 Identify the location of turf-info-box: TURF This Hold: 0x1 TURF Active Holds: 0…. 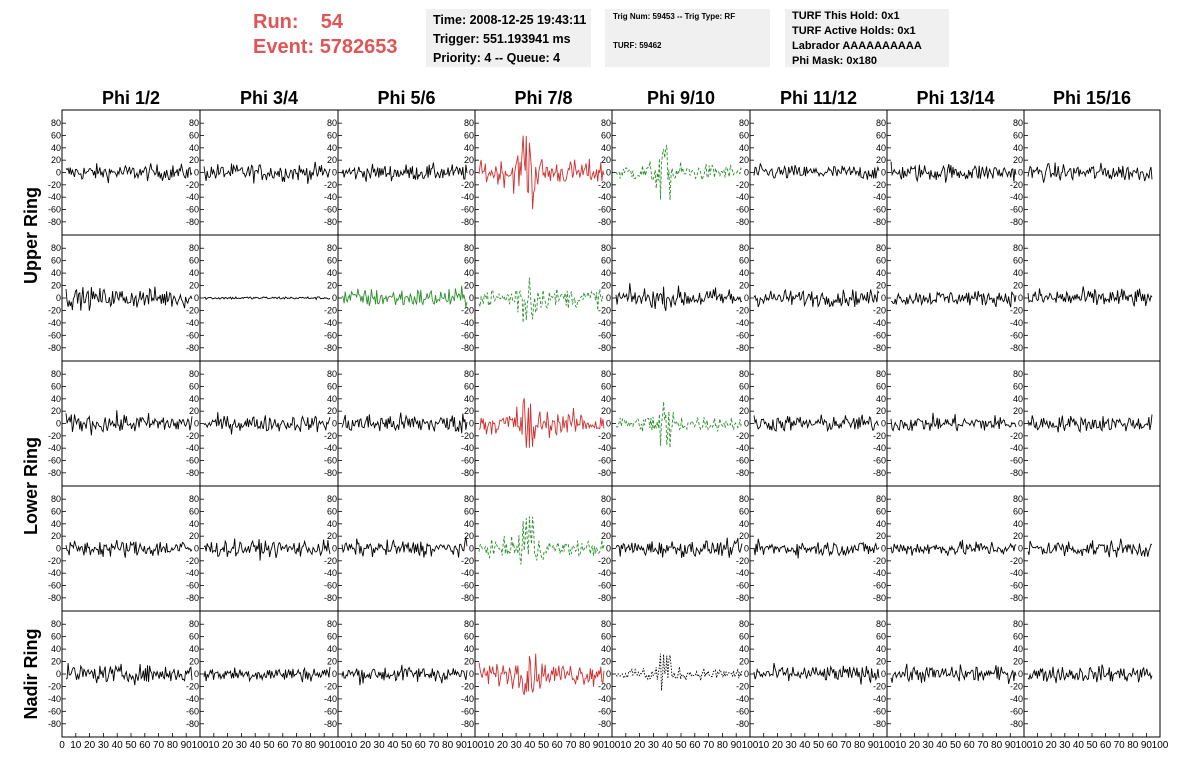
(867, 38).